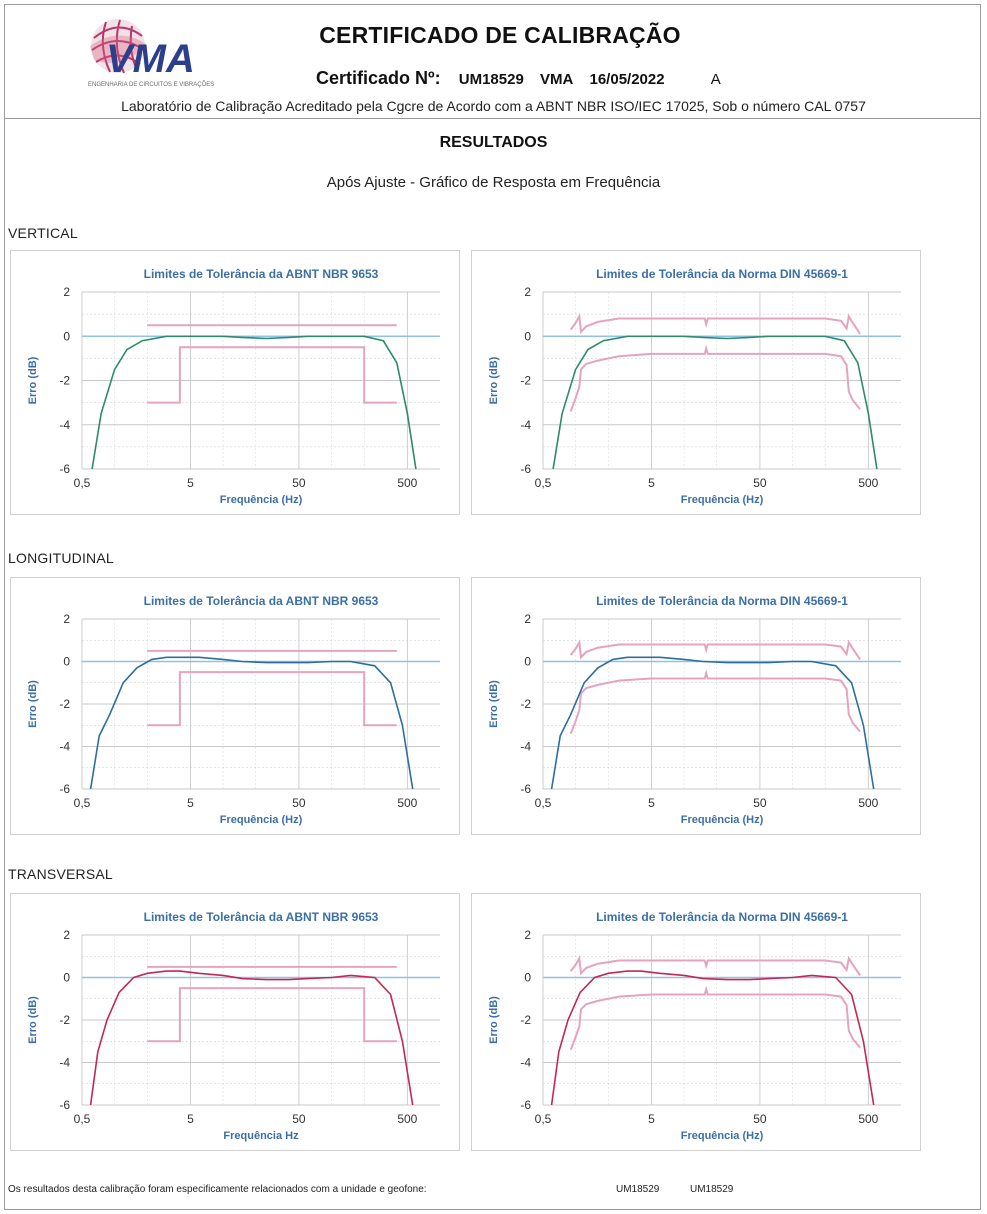 This screenshot has height=1214, width=987. I want to click on section-label-transversal: TRANSVERSAL, so click(60, 874).